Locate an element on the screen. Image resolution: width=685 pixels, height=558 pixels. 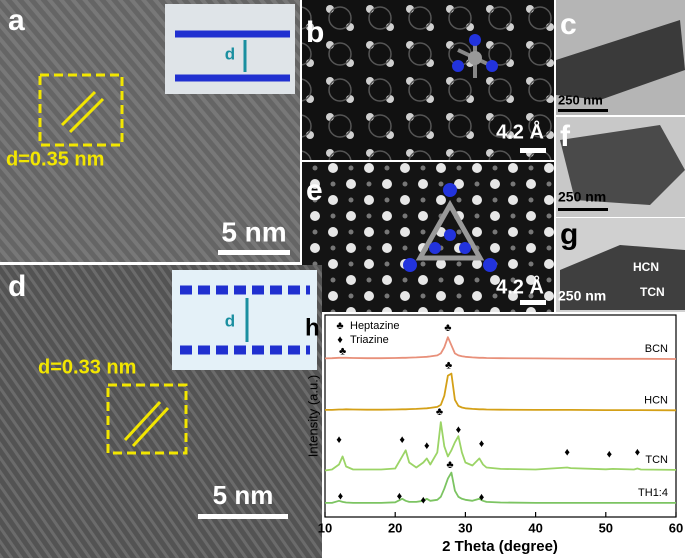
panel-g: g HCN TCN 250 nm is located at coordinates (620, 265).